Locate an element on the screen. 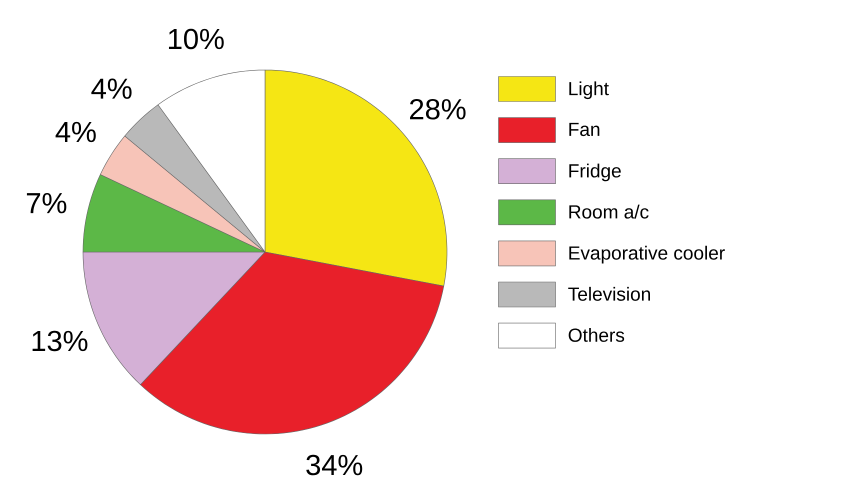 This screenshot has width=846, height=491. legend-label: Television is located at coordinates (609, 293).